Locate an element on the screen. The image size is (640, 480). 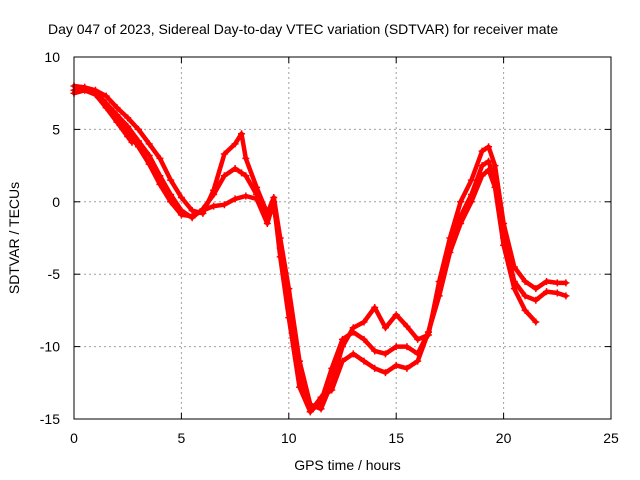
y-tick-label: -10 is located at coordinates (50, 347).